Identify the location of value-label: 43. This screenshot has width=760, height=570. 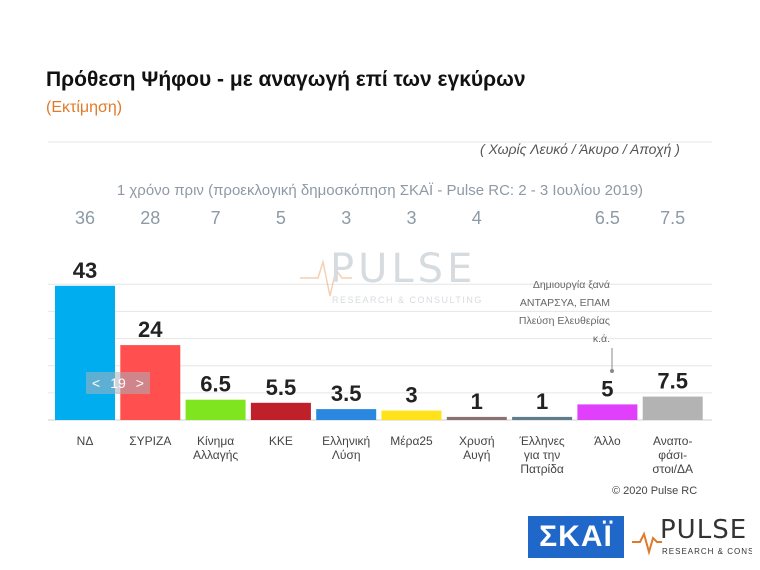
(85, 270).